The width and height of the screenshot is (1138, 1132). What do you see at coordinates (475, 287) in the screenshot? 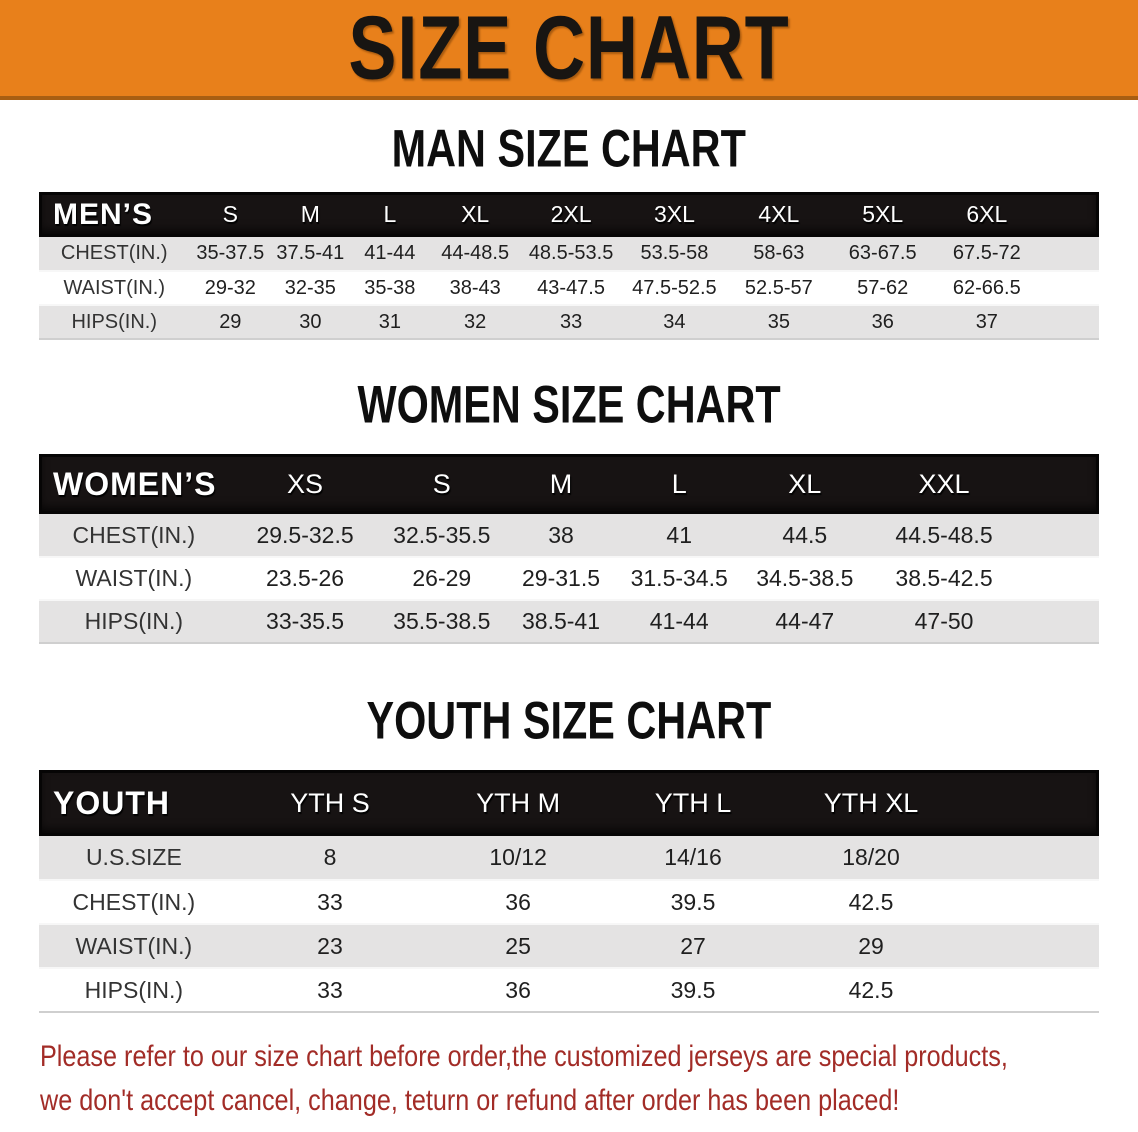
I see `cell: 38-43` at bounding box center [475, 287].